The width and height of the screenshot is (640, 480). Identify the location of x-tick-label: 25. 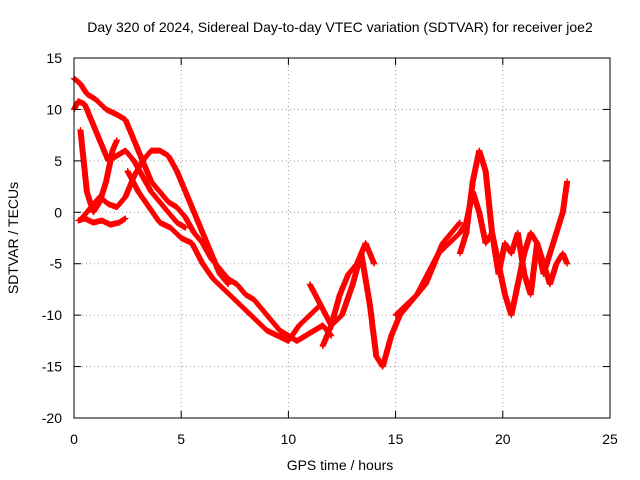
(610, 439).